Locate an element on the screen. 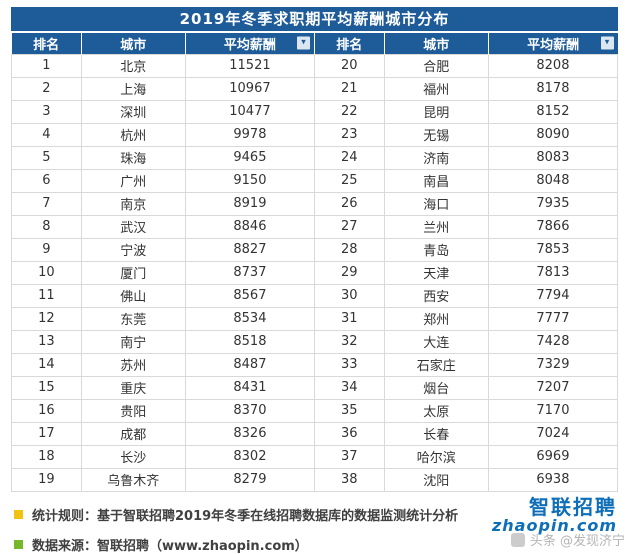 The image size is (629, 554). salary-cell: 7794 is located at coordinates (553, 295).